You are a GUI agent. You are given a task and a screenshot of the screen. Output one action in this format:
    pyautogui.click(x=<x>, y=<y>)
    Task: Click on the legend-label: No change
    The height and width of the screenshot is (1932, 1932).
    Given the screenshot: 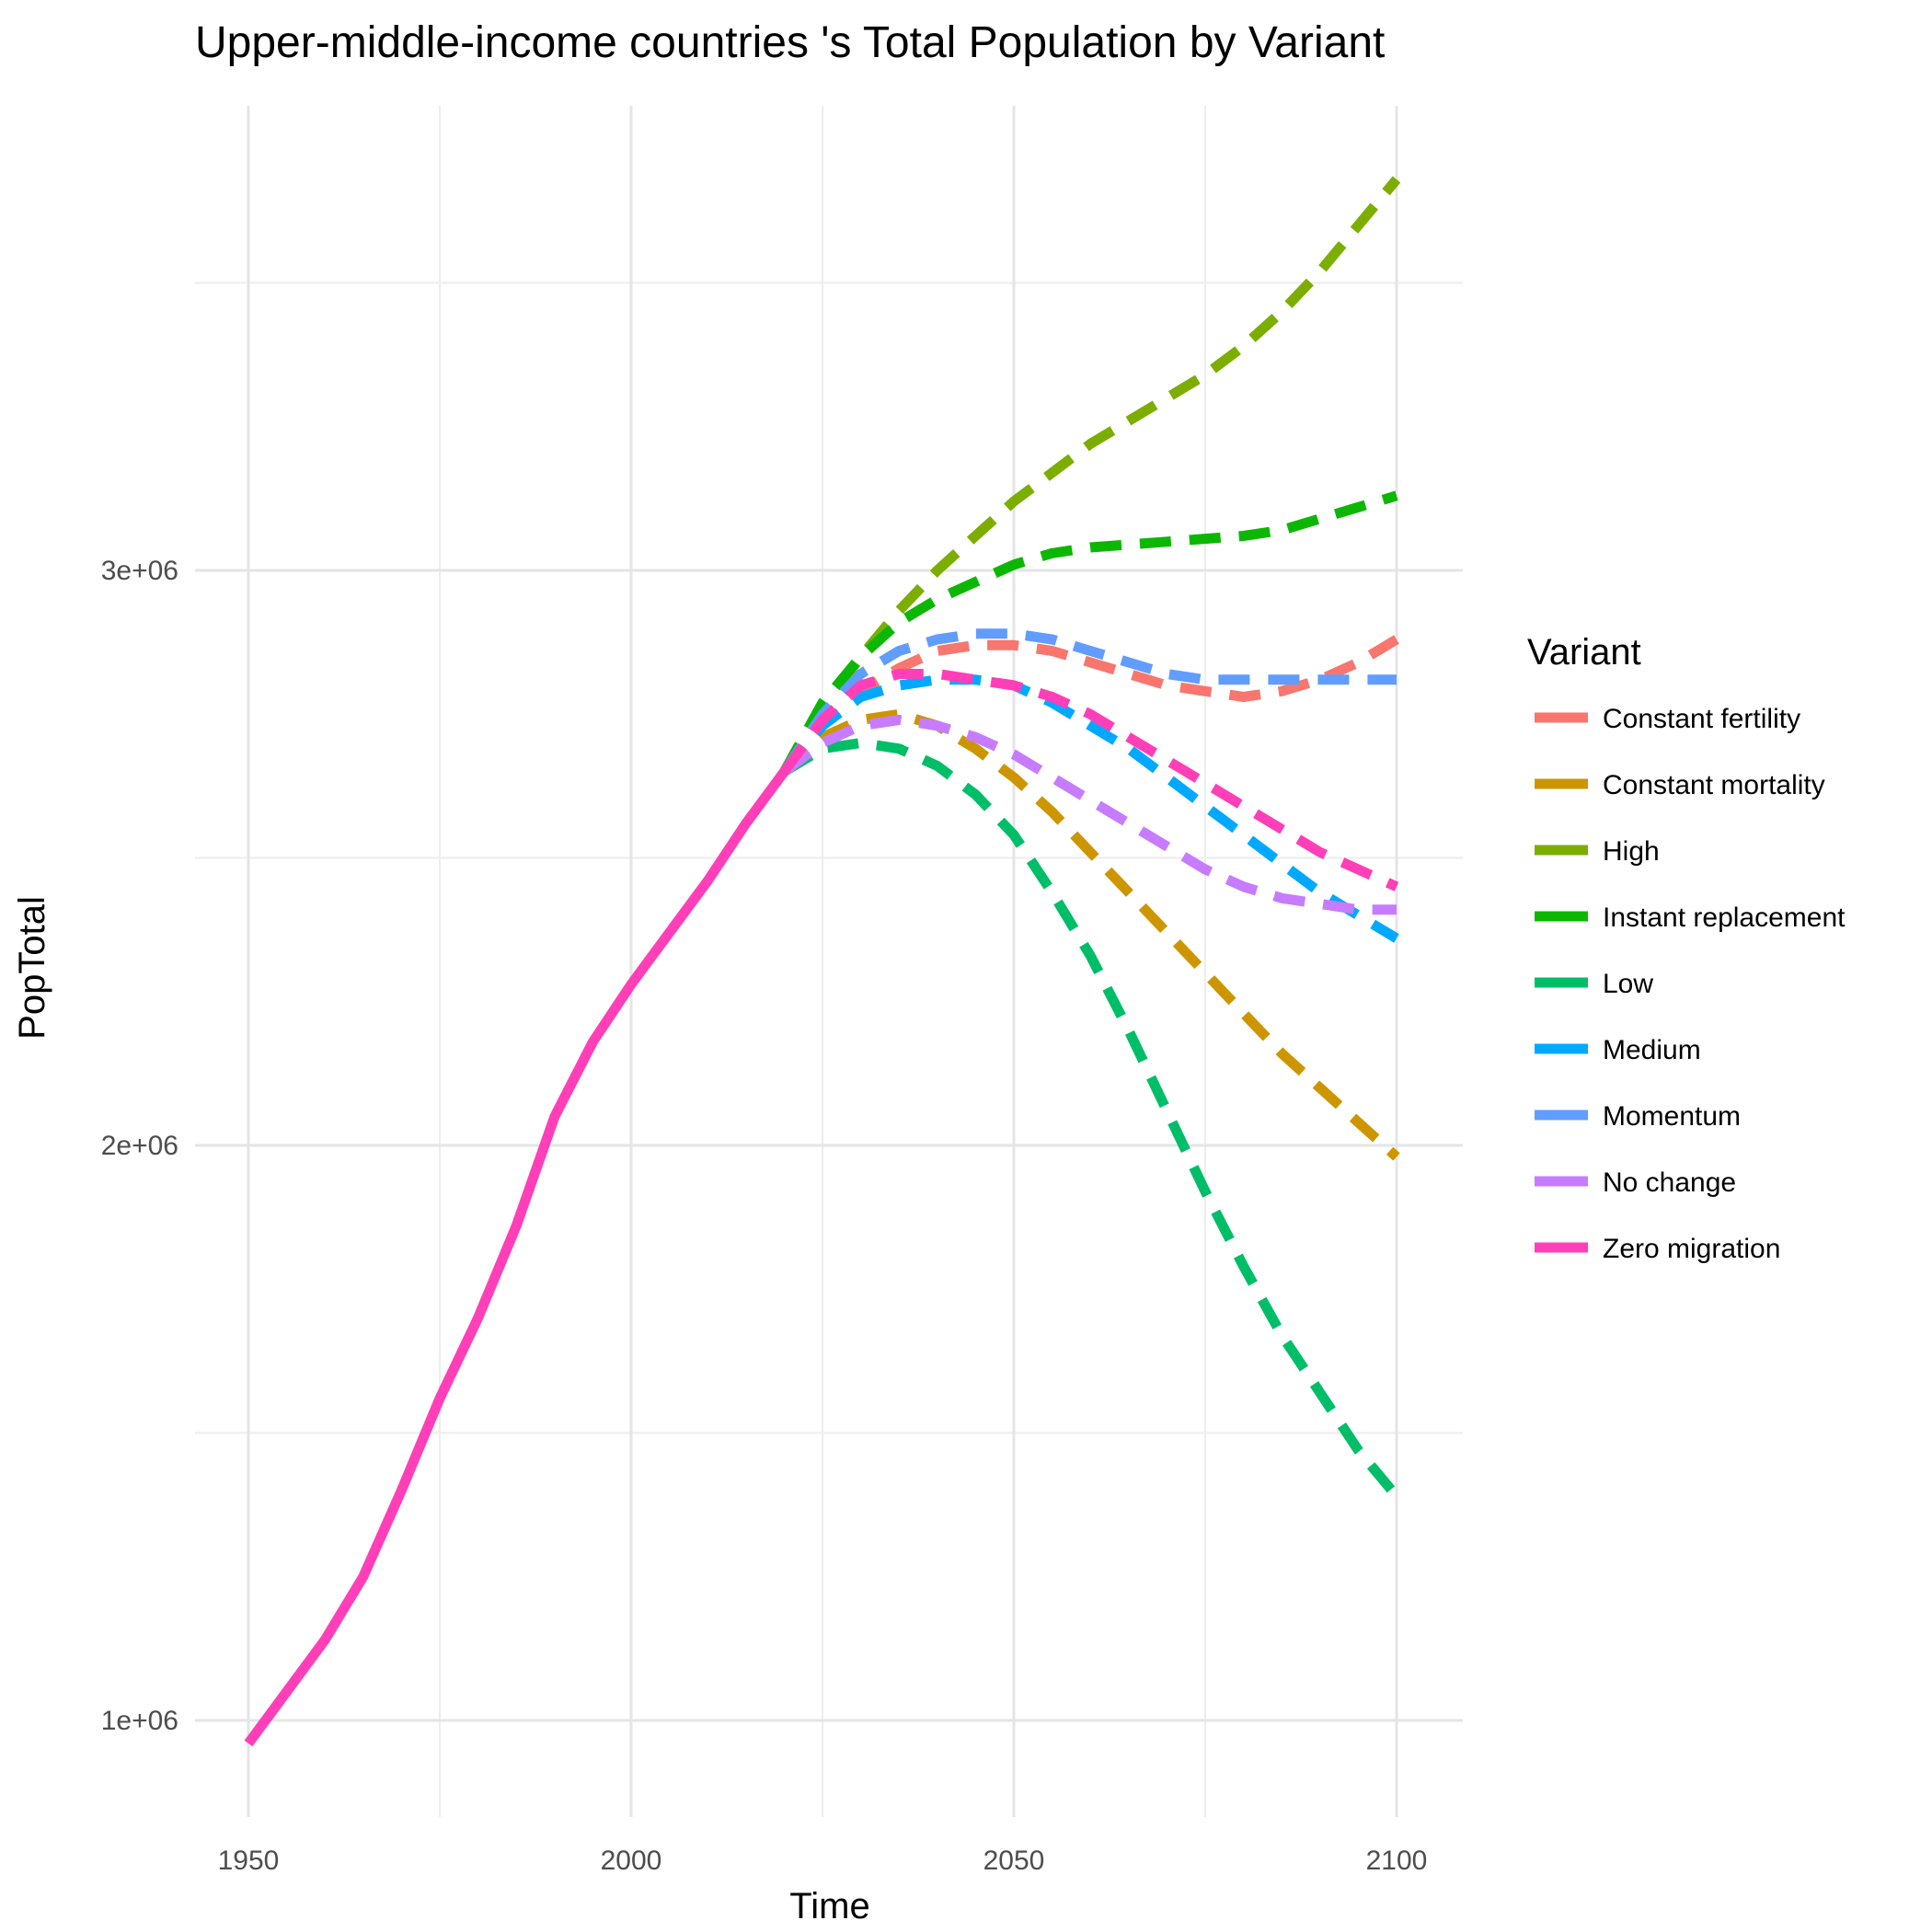 What is the action you would take?
    pyautogui.click(x=1669, y=1182)
    